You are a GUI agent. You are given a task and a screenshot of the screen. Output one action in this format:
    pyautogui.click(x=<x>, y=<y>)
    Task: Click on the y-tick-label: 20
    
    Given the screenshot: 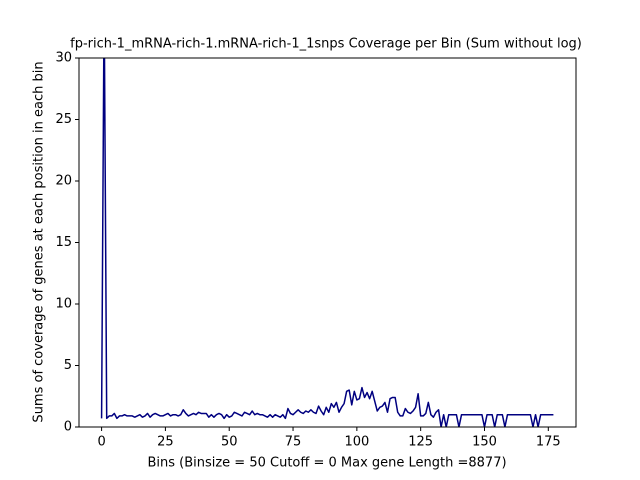 What is the action you would take?
    pyautogui.click(x=63, y=181)
    